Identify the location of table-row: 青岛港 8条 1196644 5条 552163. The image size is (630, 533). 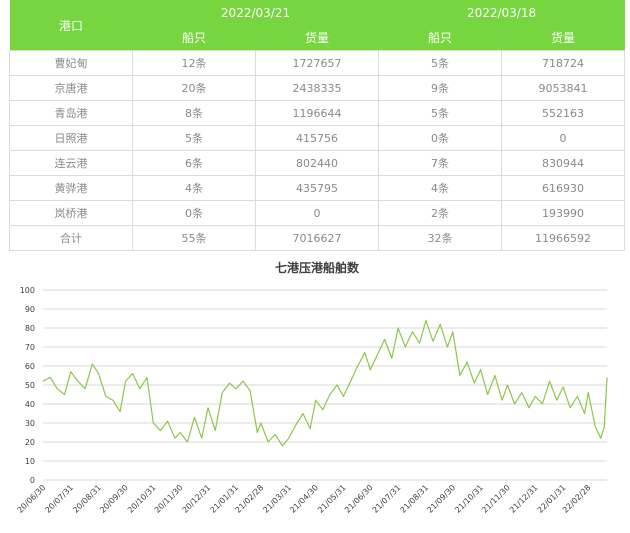
(317, 113).